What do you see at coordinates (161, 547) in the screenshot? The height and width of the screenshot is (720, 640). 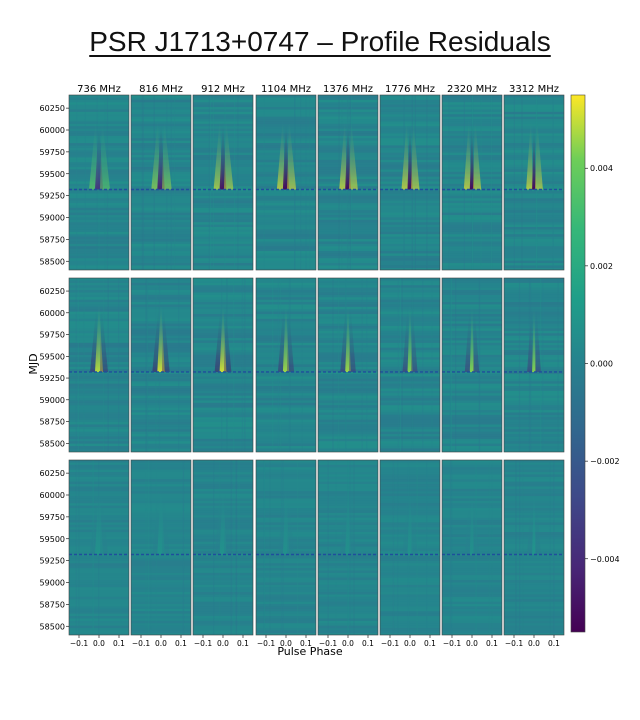 I see `panel-r3-c2` at bounding box center [161, 547].